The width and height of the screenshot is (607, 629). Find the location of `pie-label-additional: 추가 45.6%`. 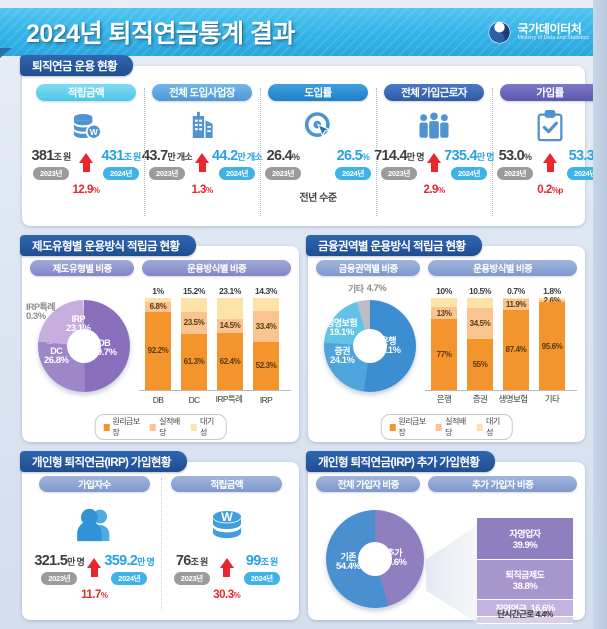

pie-label-additional: 추가 45.6% is located at coordinates (394, 558).